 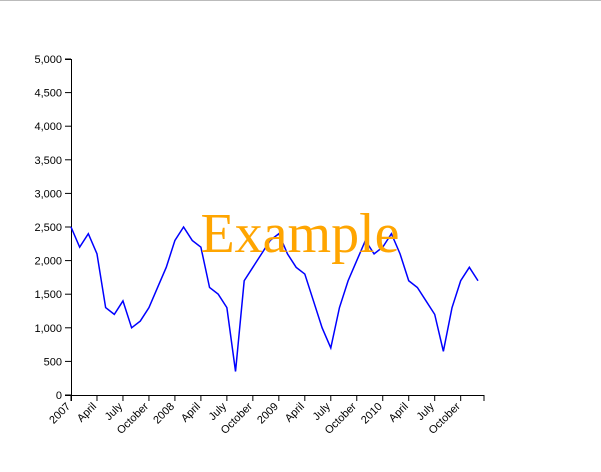 I want to click on x-tick-label: 2009, so click(x=268, y=414).